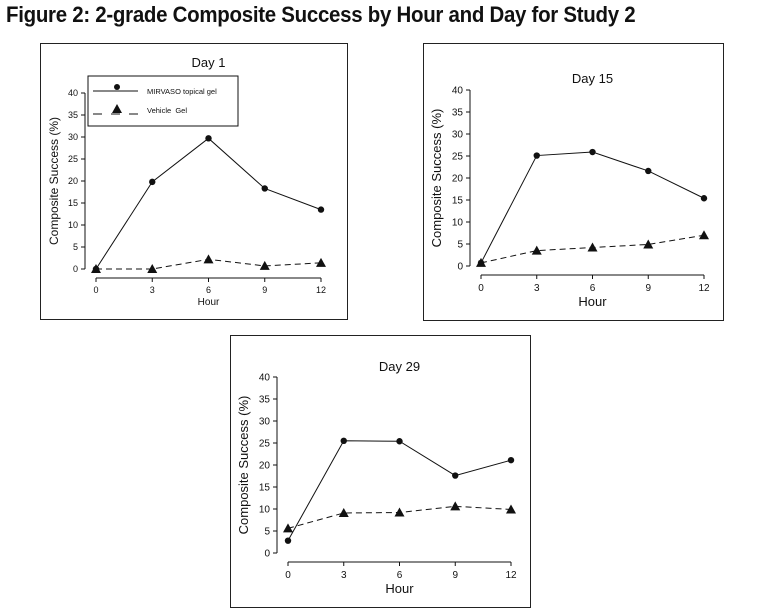 The image size is (780, 613). What do you see at coordinates (182, 91) in the screenshot?
I see `legend-label-mirvaso: MIRVASO topical gel` at bounding box center [182, 91].